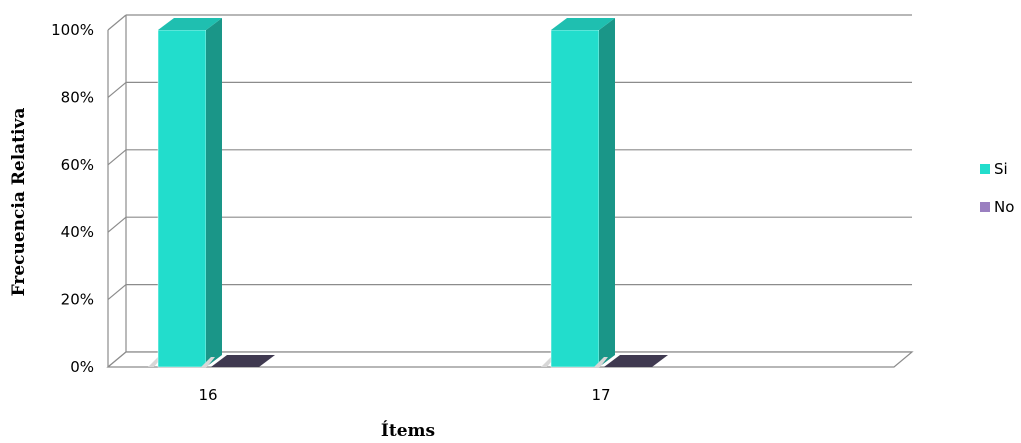 The height and width of the screenshot is (443, 1021). What do you see at coordinates (77, 165) in the screenshot?
I see `y-tick-label-60: 60%` at bounding box center [77, 165].